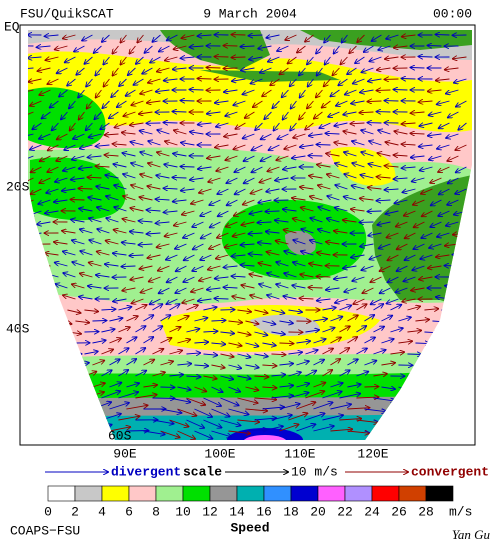 The image size is (500, 550). Describe the element at coordinates (258, 502) in the screenshot. I see `colorbar: 0 2 4 6 8 10 12 14 16 18 20 22 24 26 28 m/s` at that location.